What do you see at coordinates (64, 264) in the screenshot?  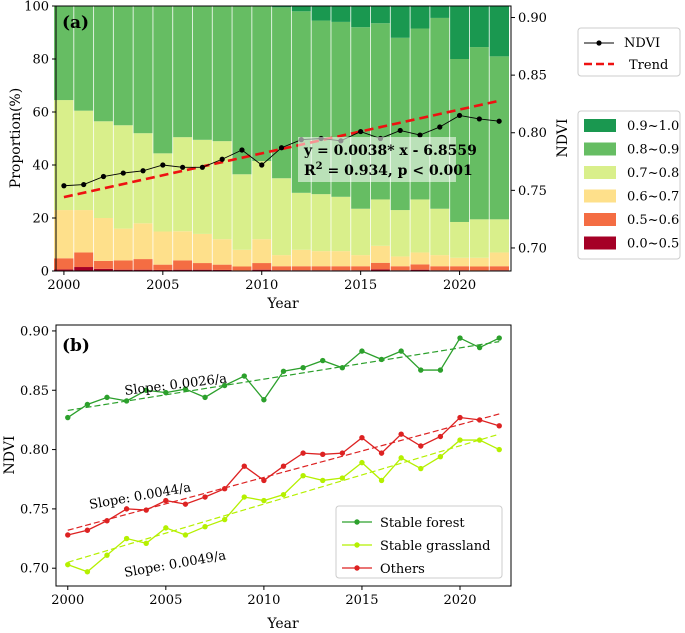 I see `bar-2000-0.5~0.6` at bounding box center [64, 264].